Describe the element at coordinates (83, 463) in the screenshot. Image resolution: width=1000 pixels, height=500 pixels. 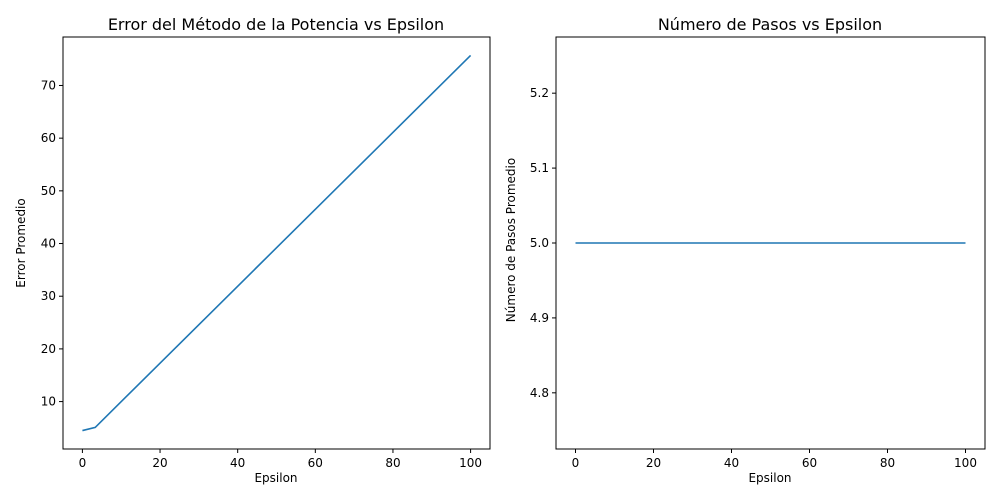
I see `left-x-tick-label: 0` at that location.